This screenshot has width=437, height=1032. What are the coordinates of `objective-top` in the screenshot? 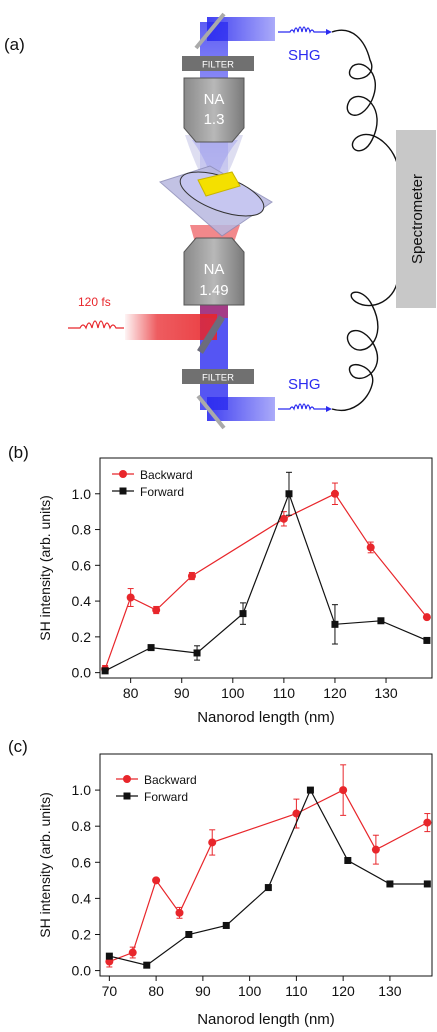 It's located at (214, 110).